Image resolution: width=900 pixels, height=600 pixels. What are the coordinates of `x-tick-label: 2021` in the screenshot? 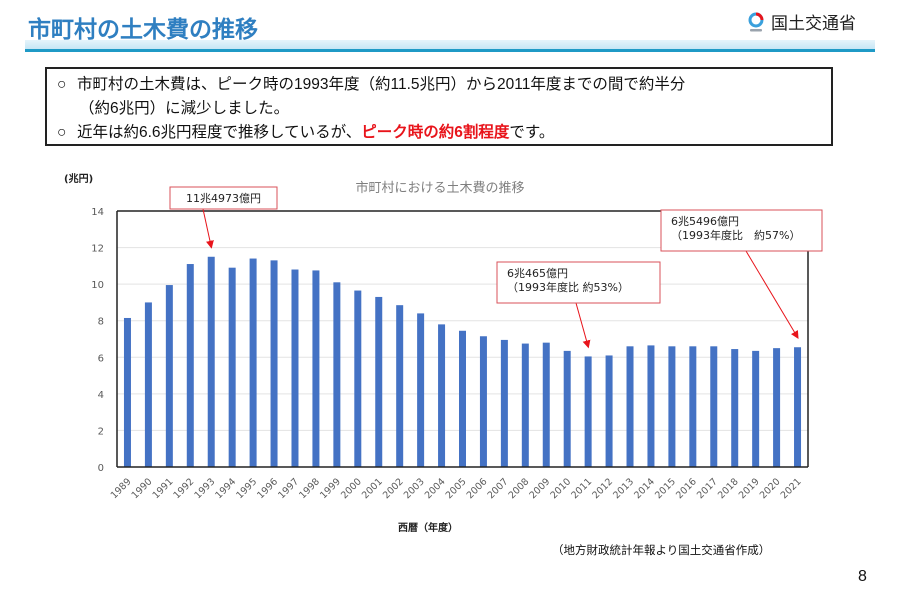 It's located at (791, 488).